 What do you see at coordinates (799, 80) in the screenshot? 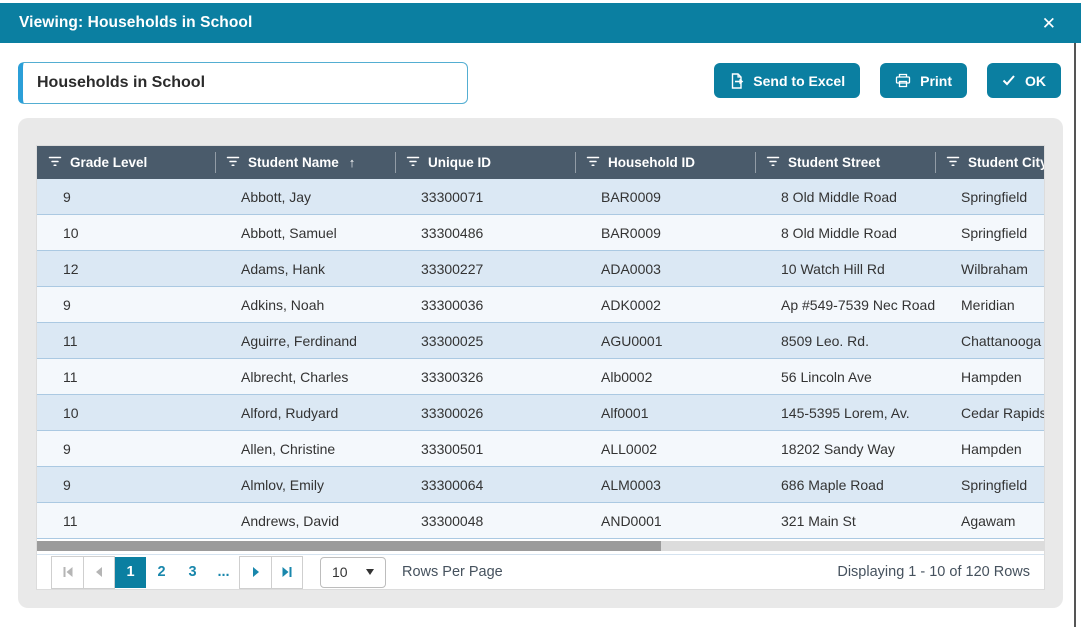
I see `send-to-excel-label: Send to Excel` at bounding box center [799, 80].